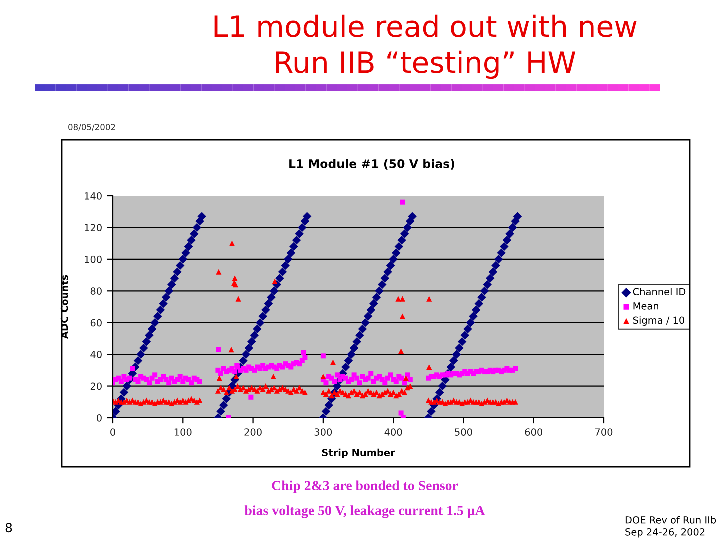 The width and height of the screenshot is (720, 540). I want to click on text: DOE Rev of Run IIb, so click(671, 520).